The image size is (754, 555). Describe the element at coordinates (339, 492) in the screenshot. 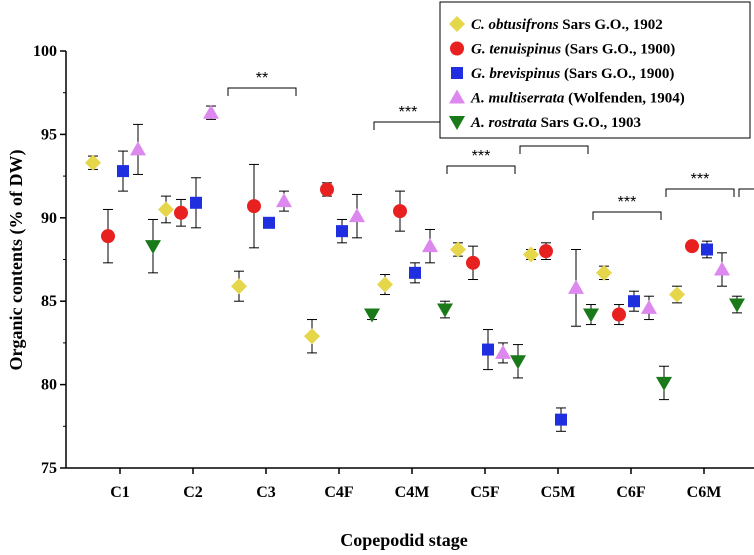

I see `x-tick-label: C4F` at that location.